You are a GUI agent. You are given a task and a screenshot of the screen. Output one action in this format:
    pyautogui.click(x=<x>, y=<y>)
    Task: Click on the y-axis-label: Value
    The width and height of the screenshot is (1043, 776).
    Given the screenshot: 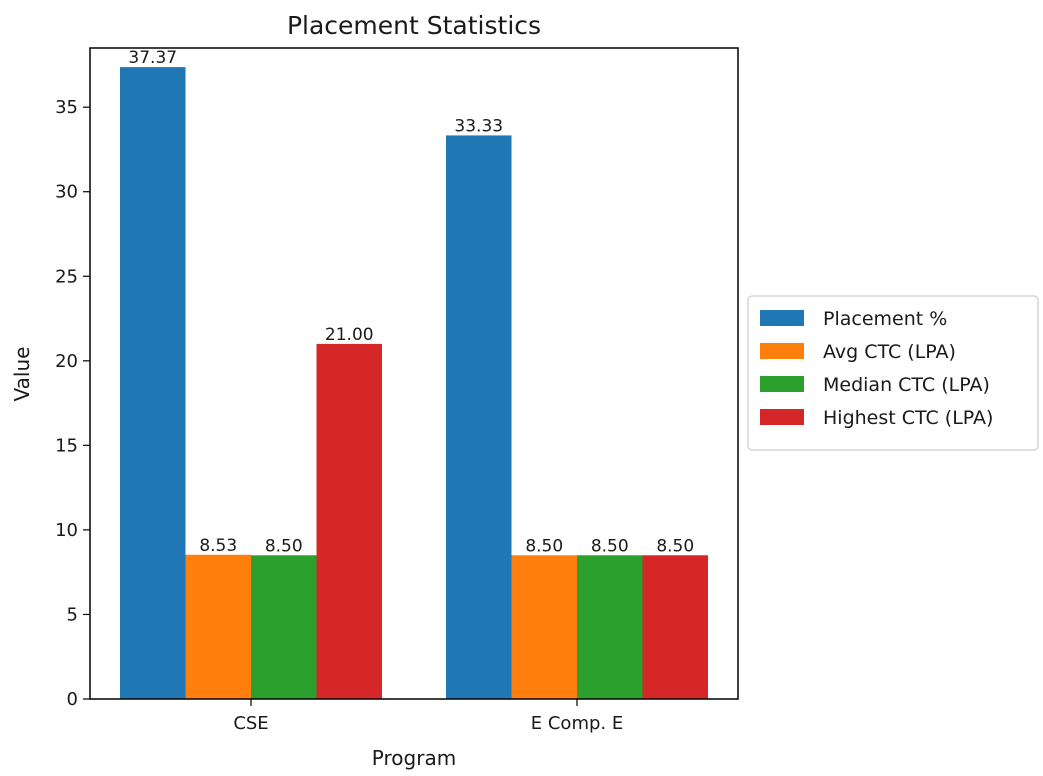 What is the action you would take?
    pyautogui.click(x=22, y=374)
    